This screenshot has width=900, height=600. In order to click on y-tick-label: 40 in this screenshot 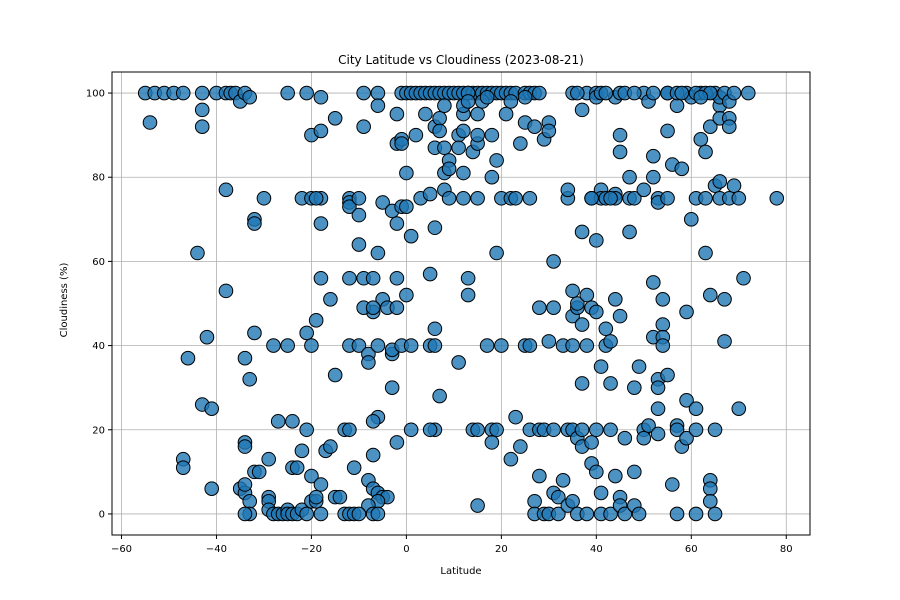, I will do `click(98, 346)`.